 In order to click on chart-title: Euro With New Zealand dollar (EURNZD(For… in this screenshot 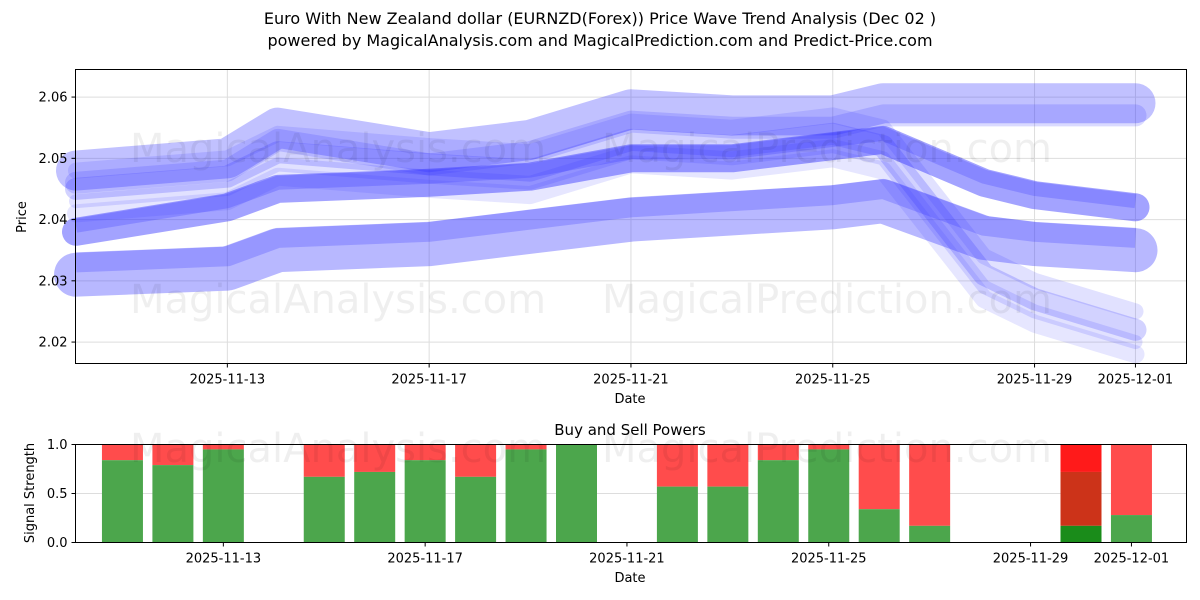, I will do `click(600, 18)`.